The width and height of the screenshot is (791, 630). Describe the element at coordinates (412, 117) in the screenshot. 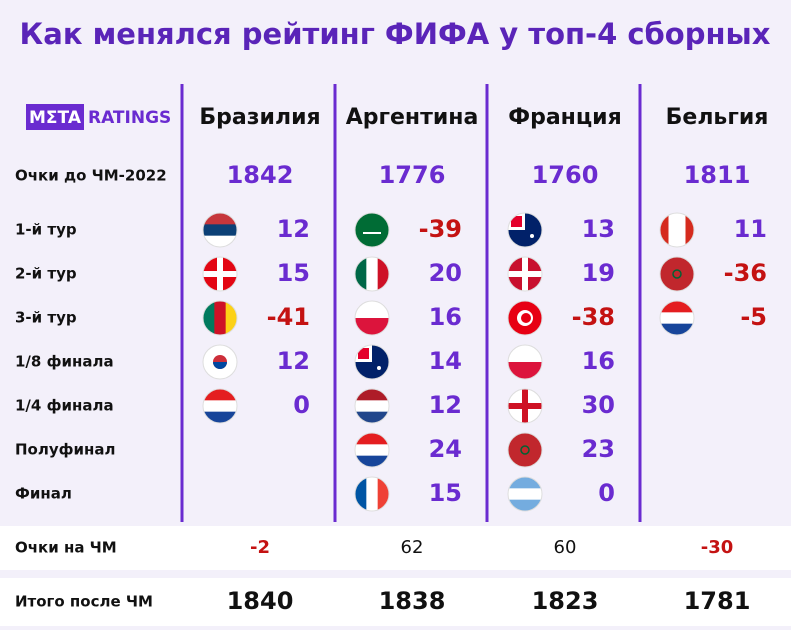

I see `column-header: Аргентина` at that location.